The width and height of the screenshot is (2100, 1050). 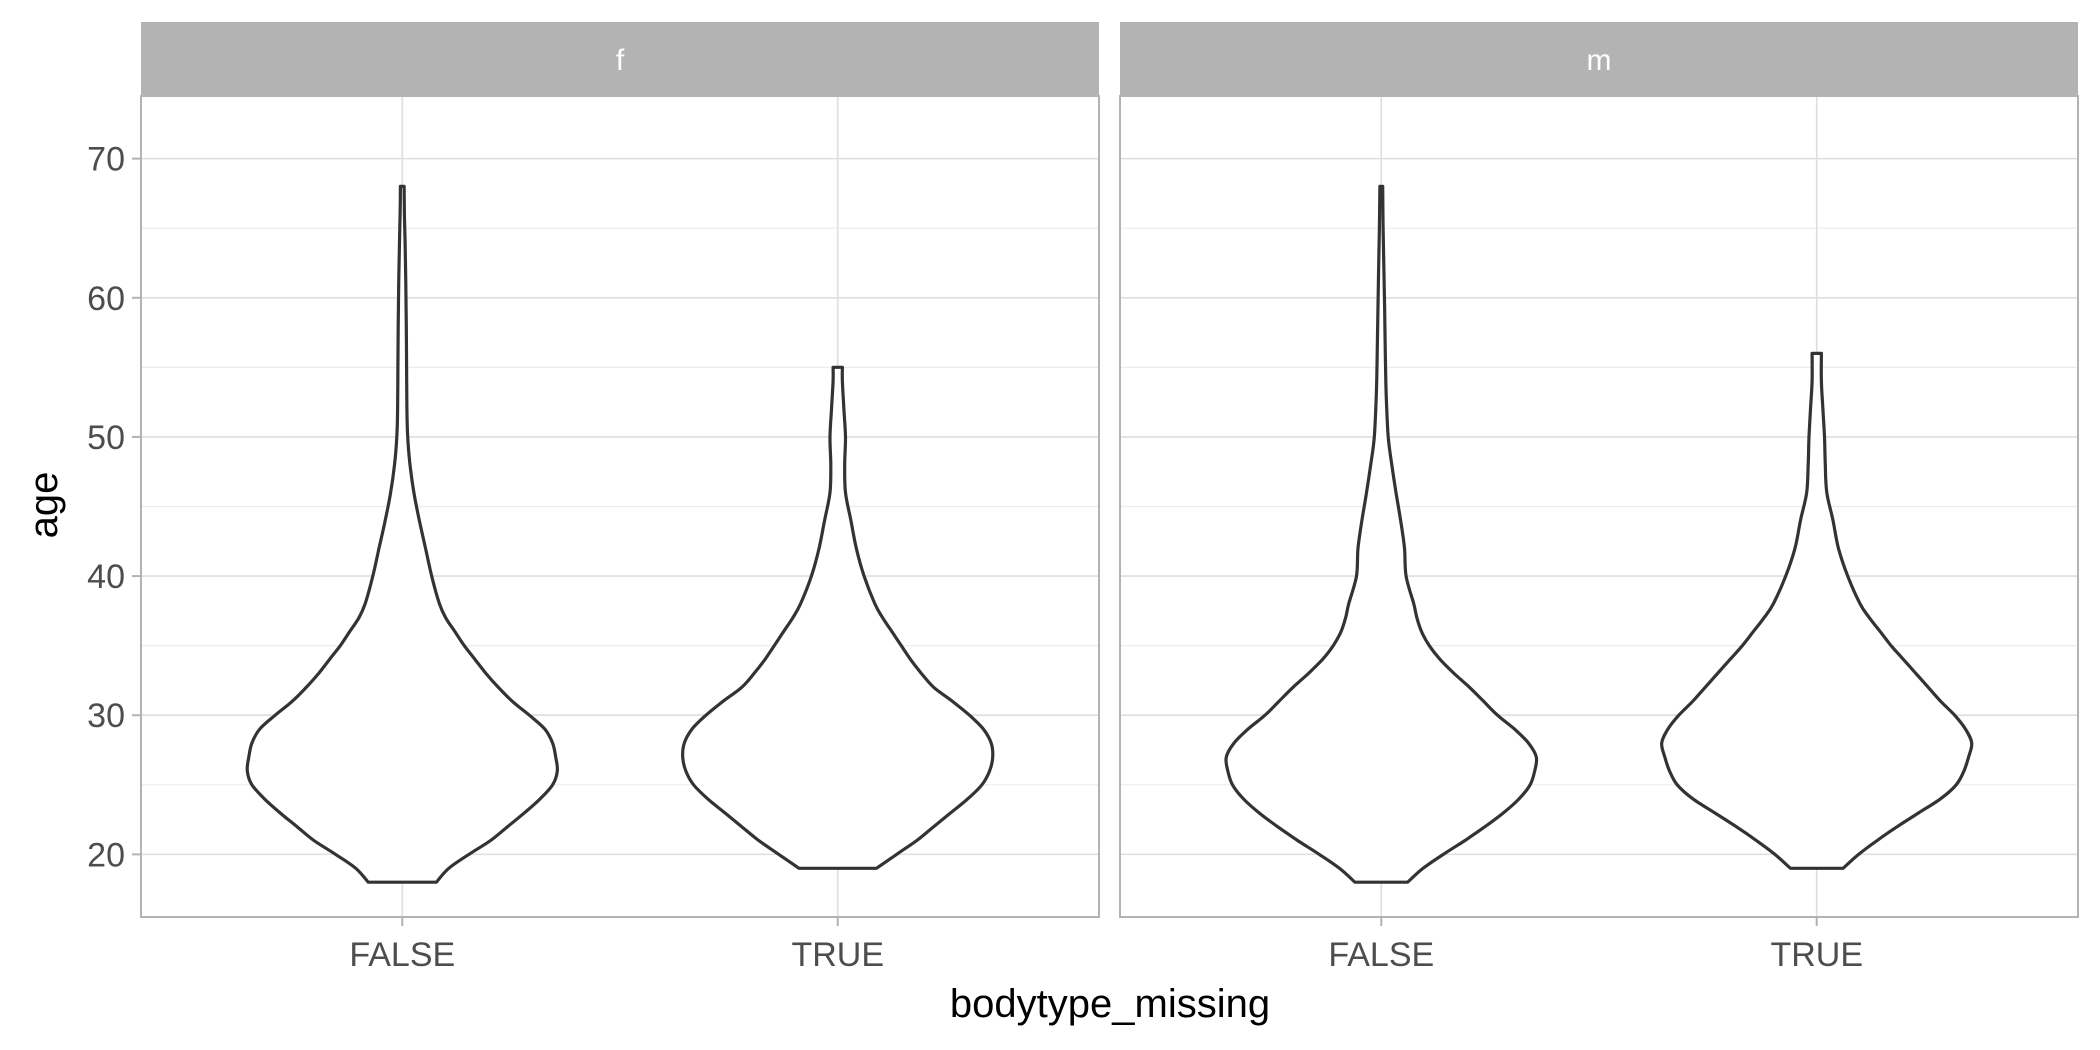 What do you see at coordinates (1110, 1004) in the screenshot?
I see `x-axis-title: bodytype_missing` at bounding box center [1110, 1004].